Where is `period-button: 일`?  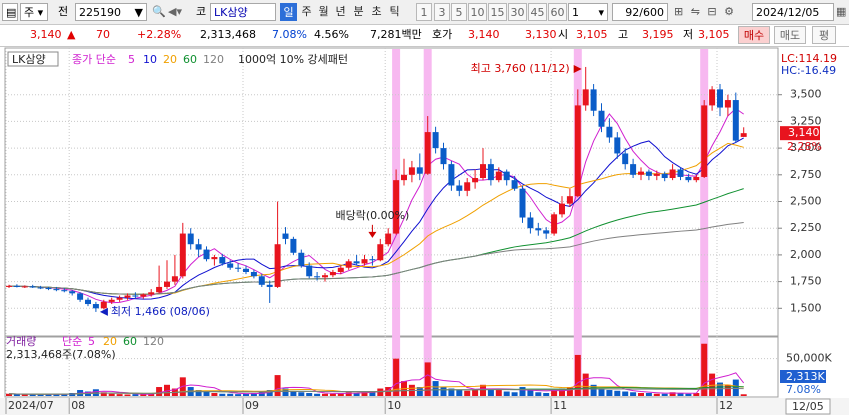
period-button: 일 is located at coordinates (288, 12).